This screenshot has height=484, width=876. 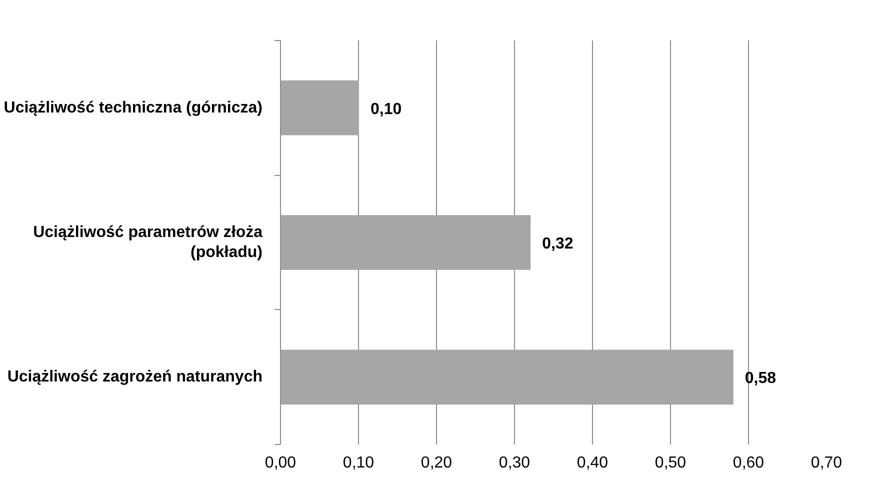 I want to click on x-tick-label: 0,00, so click(x=280, y=463).